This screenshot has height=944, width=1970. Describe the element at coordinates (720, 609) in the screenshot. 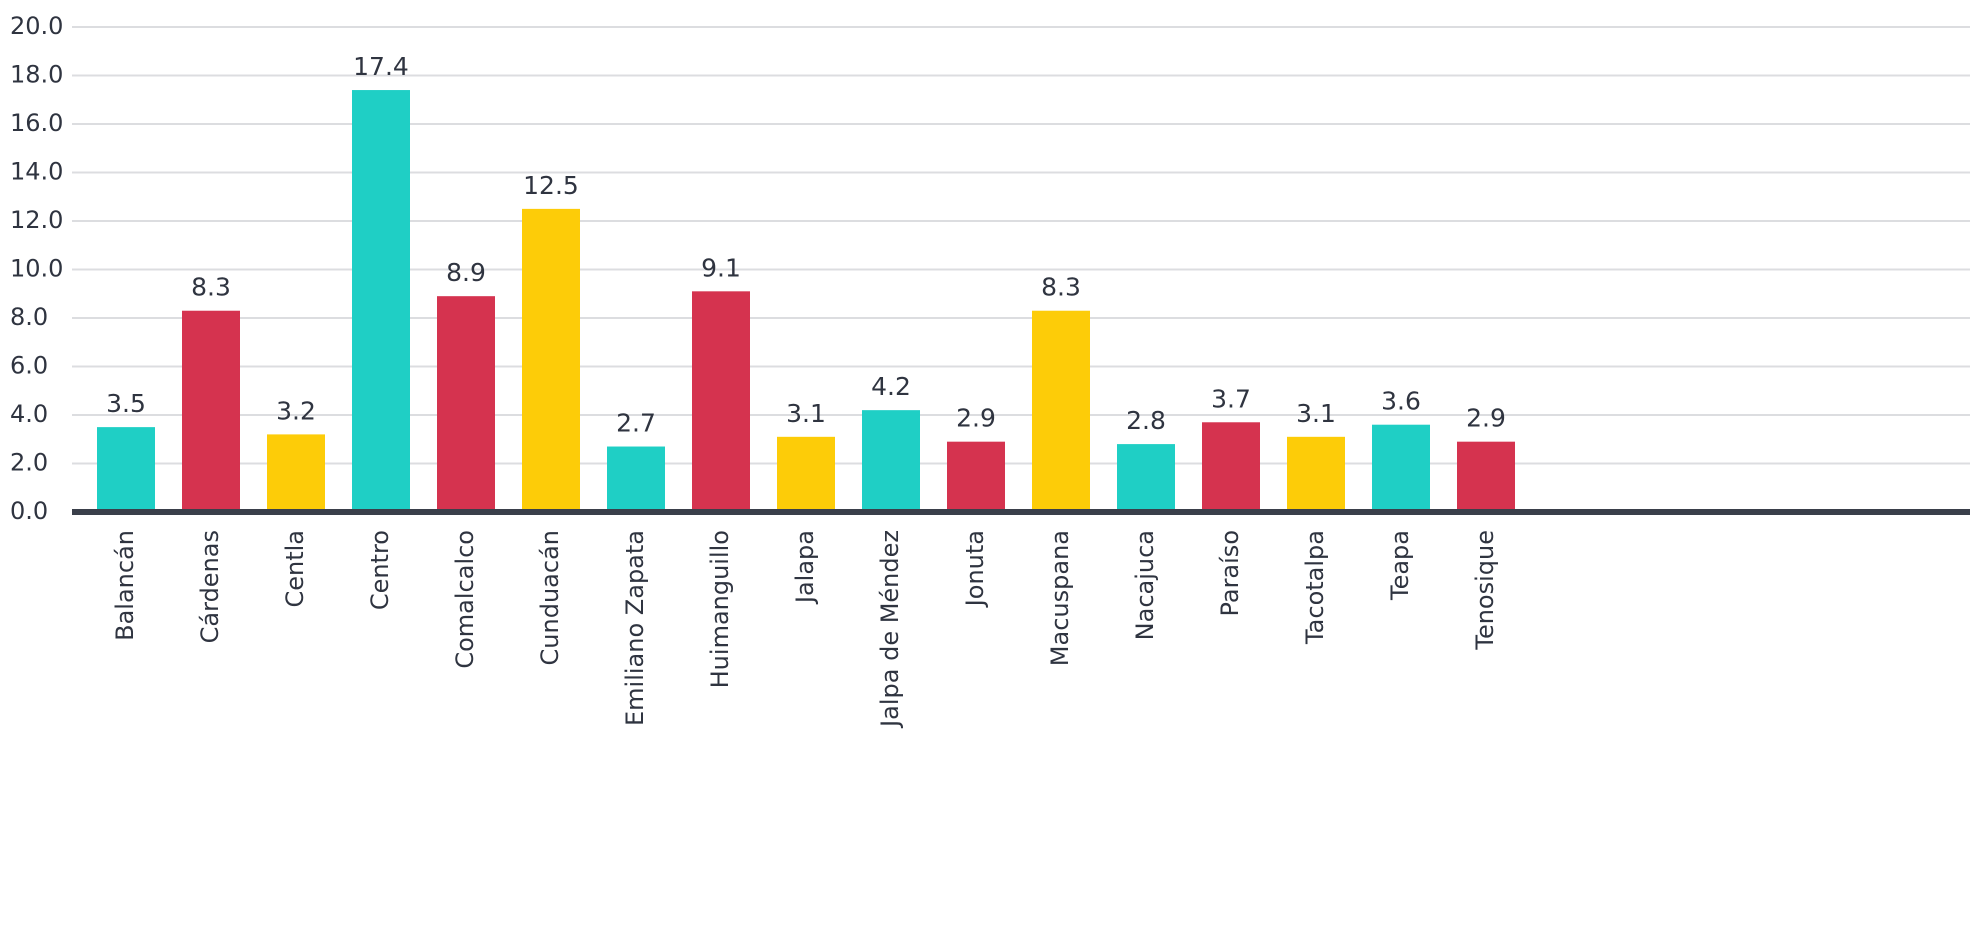

I see `x-tick-label: Huimanguillo` at that location.